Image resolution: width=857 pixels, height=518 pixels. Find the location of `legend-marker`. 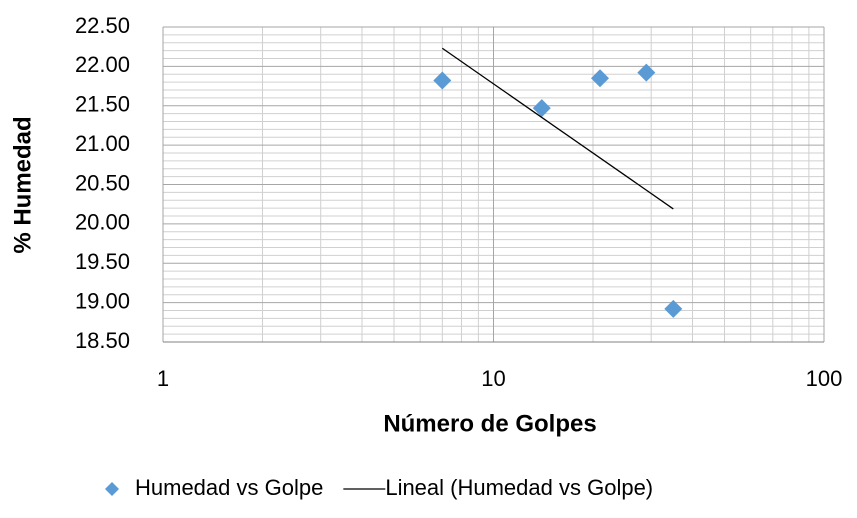

legend-marker is located at coordinates (112, 489).